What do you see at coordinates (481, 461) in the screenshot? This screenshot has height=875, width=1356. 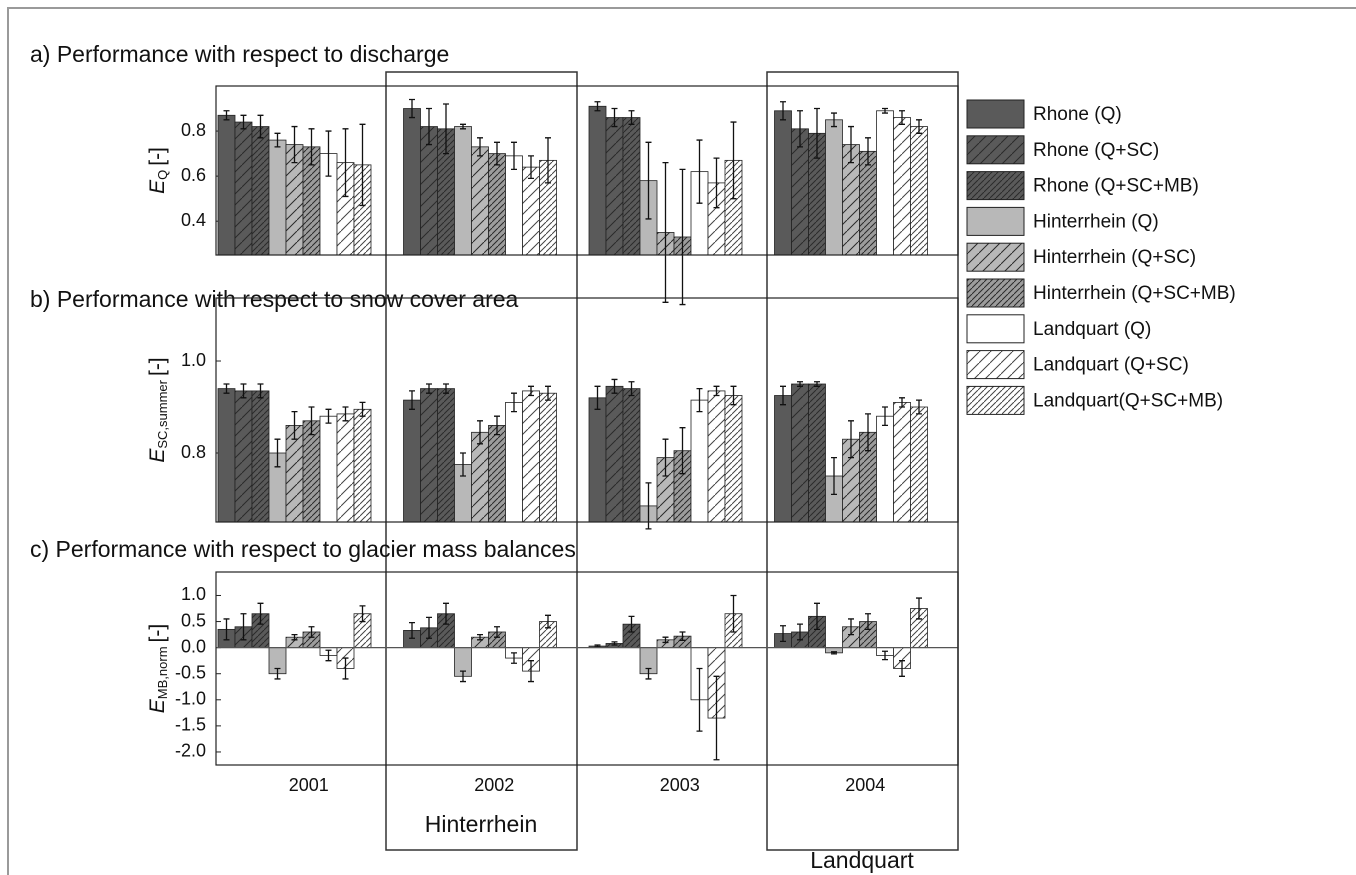 I see `highlight-box` at bounding box center [481, 461].